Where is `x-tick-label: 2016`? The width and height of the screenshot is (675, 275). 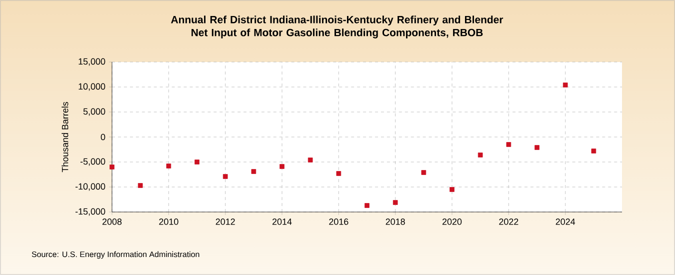
x-tick-label: 2016 is located at coordinates (338, 221).